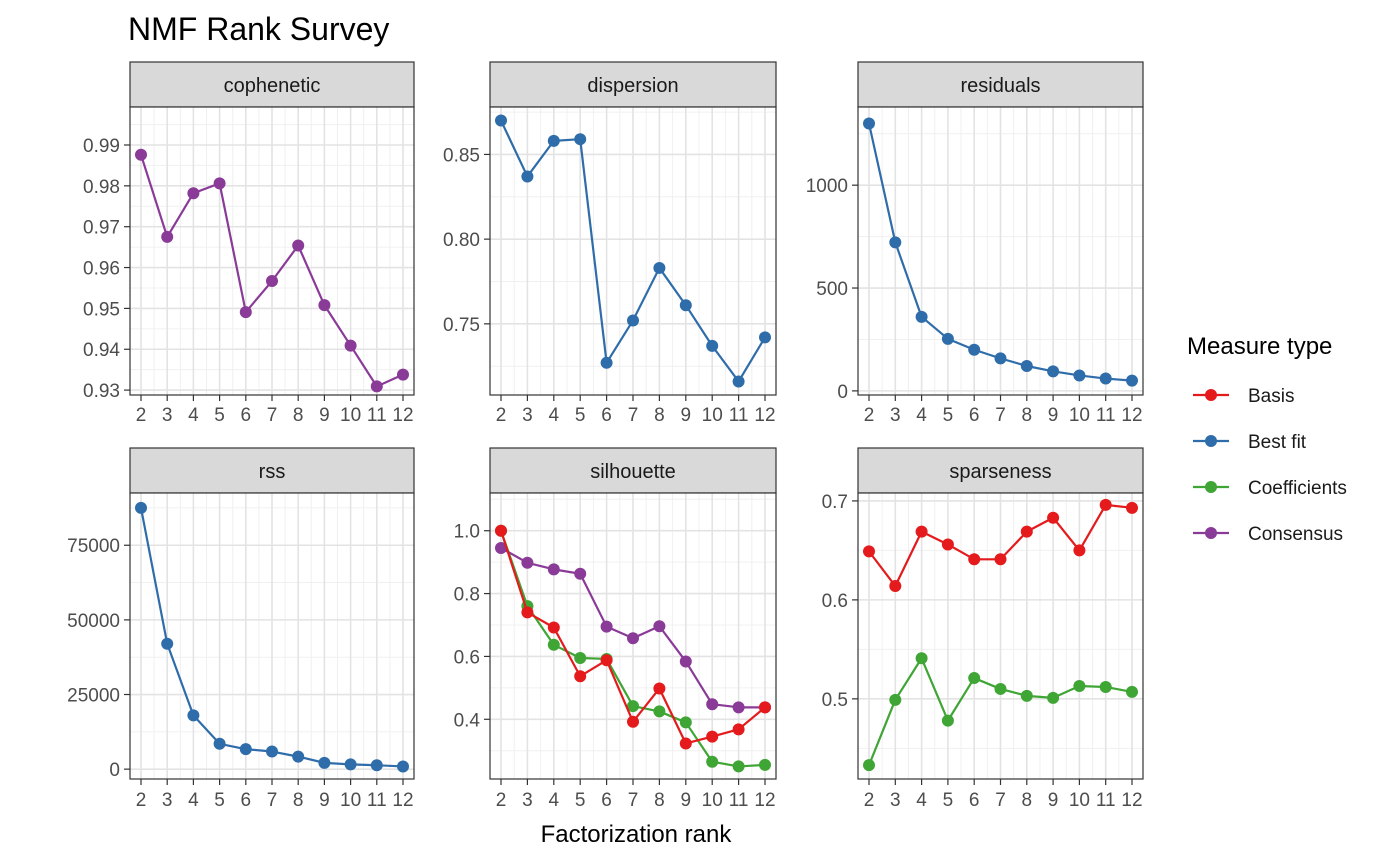  I want to click on strip-label: dispersion, so click(632, 86).